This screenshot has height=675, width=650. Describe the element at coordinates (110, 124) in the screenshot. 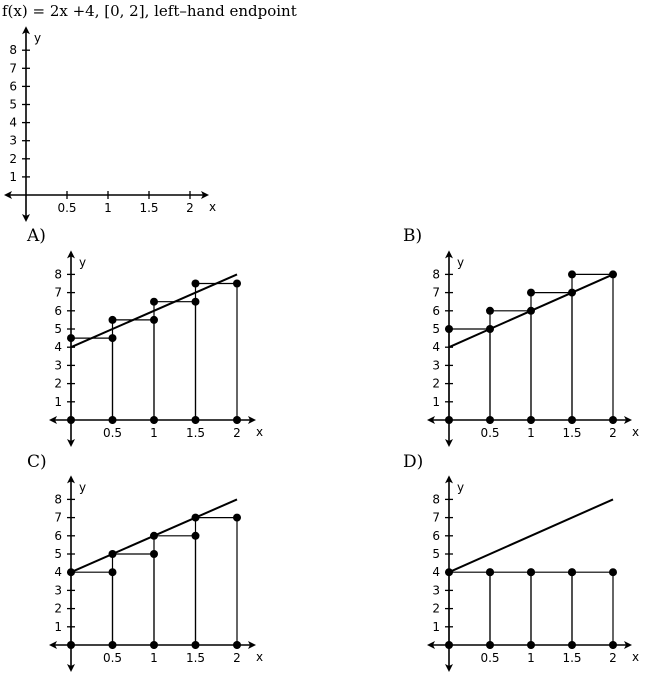

I see `chart-panel-1: x y 0.5 1 1.5 2 1 2 3 4 5 6 7 8` at that location.